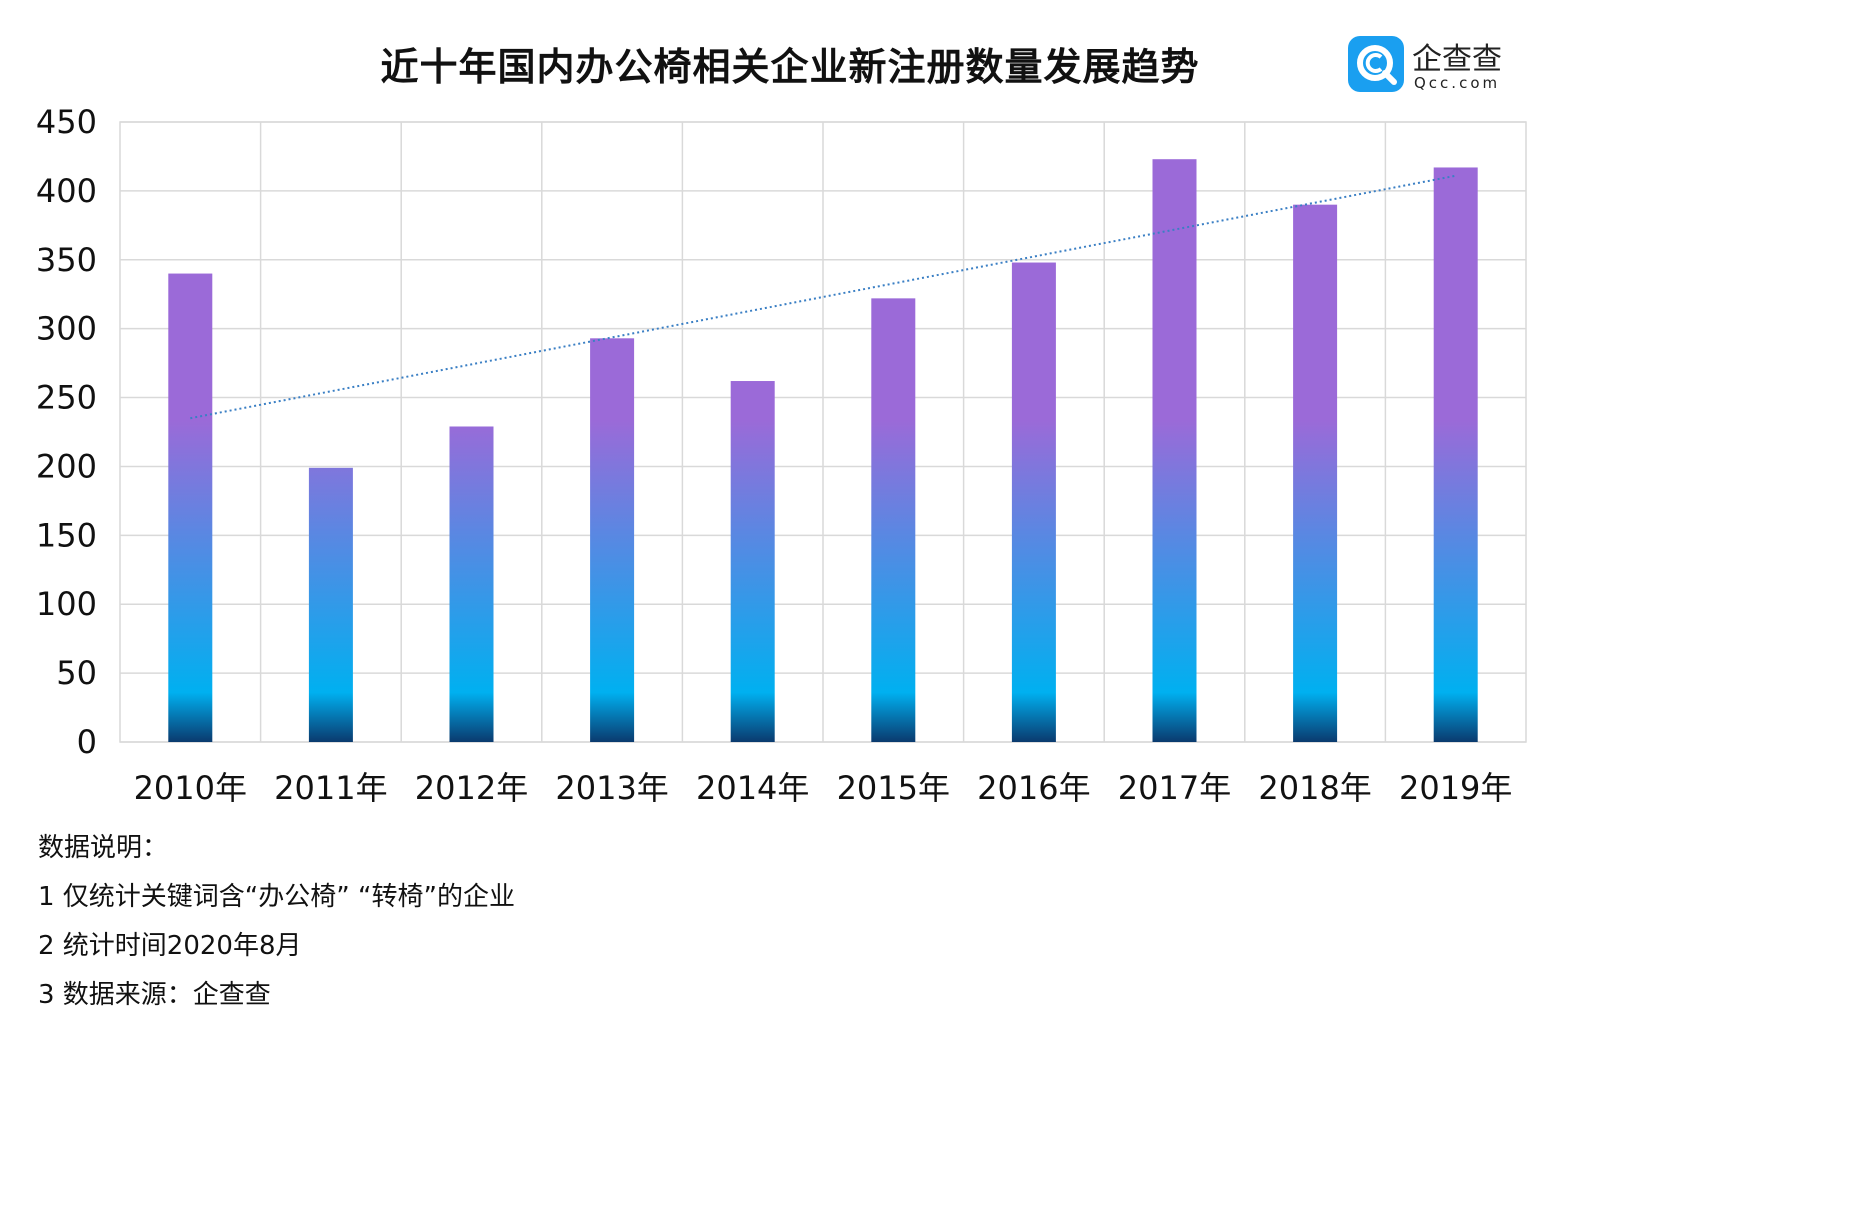  I want to click on y-axis-ticks: 0 50 100 150 200 250 300 350 400 450, so click(66, 432).